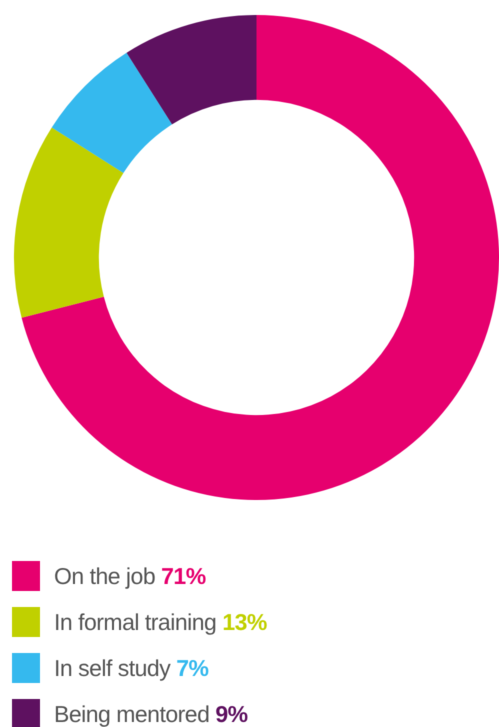  Describe the element at coordinates (132, 713) in the screenshot. I see `legend-label: Being mentored` at that location.